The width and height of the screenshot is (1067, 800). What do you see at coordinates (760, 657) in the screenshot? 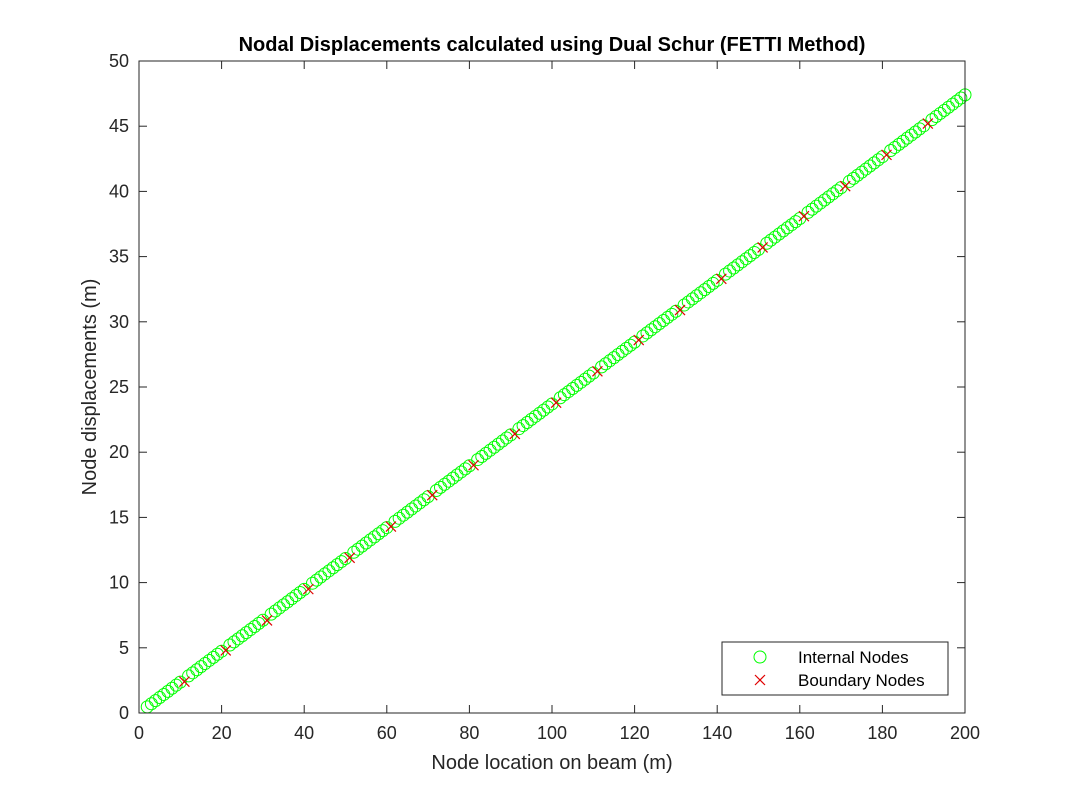
I see `legend-circle-marker-icon` at bounding box center [760, 657].